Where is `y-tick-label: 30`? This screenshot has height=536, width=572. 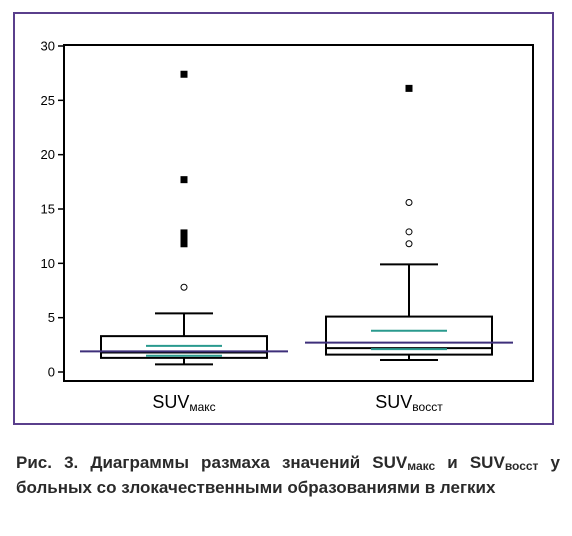
y-tick-label: 30 is located at coordinates (48, 46).